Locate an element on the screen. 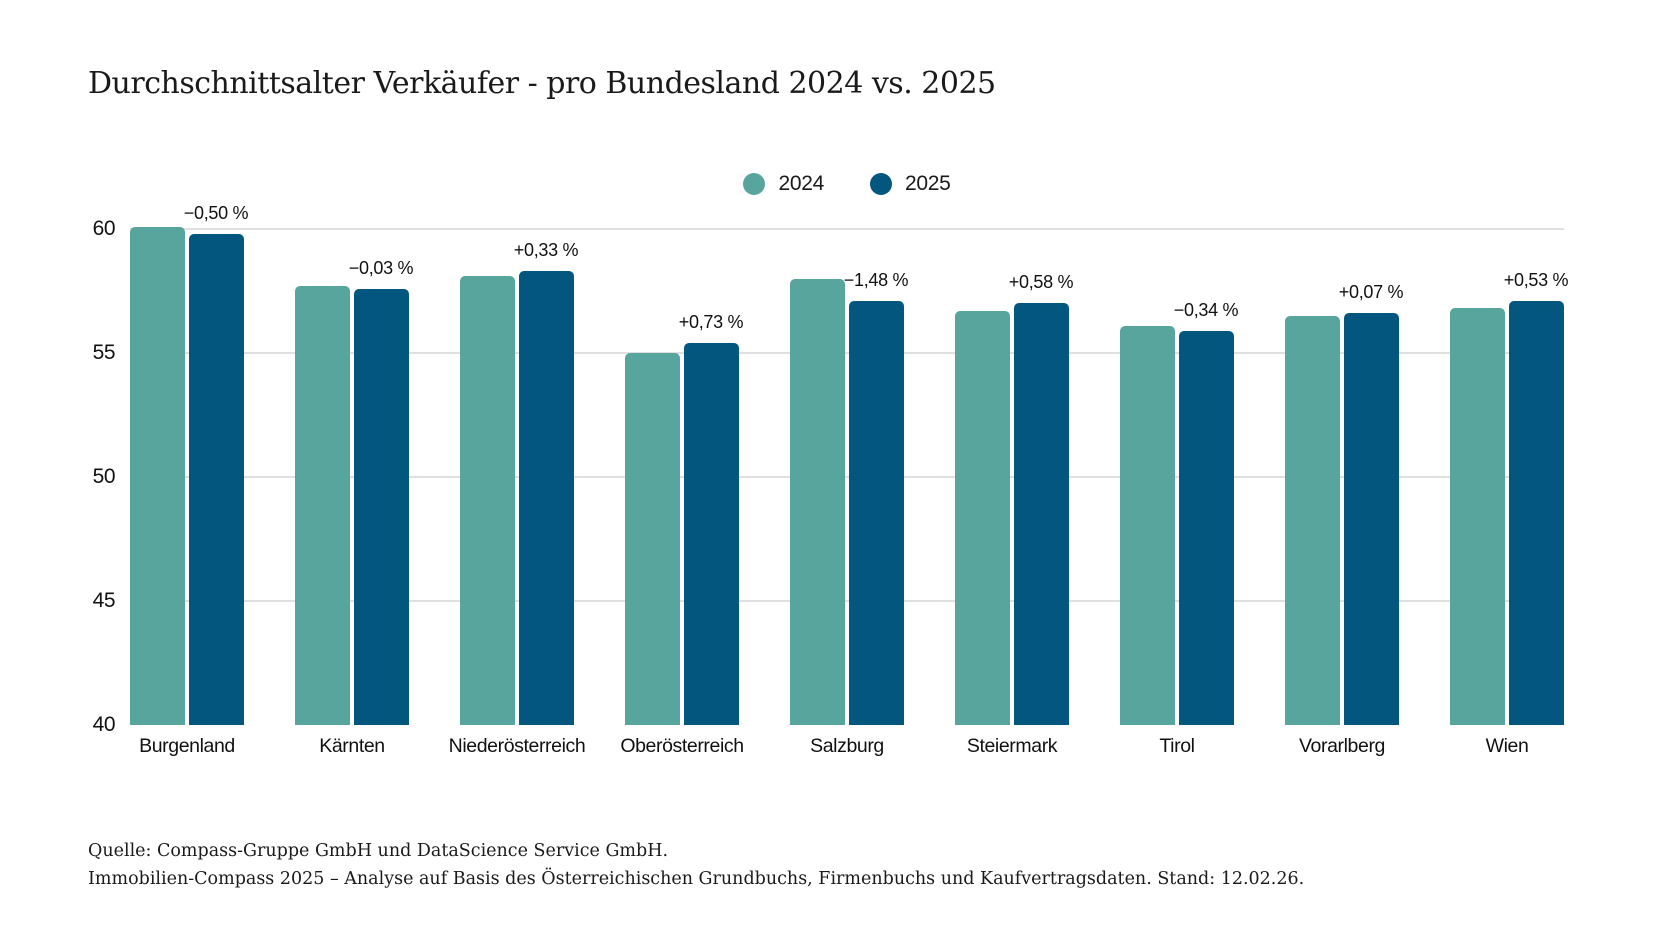 The width and height of the screenshot is (1660, 934). legend-item-2024: 2024 is located at coordinates (783, 184).